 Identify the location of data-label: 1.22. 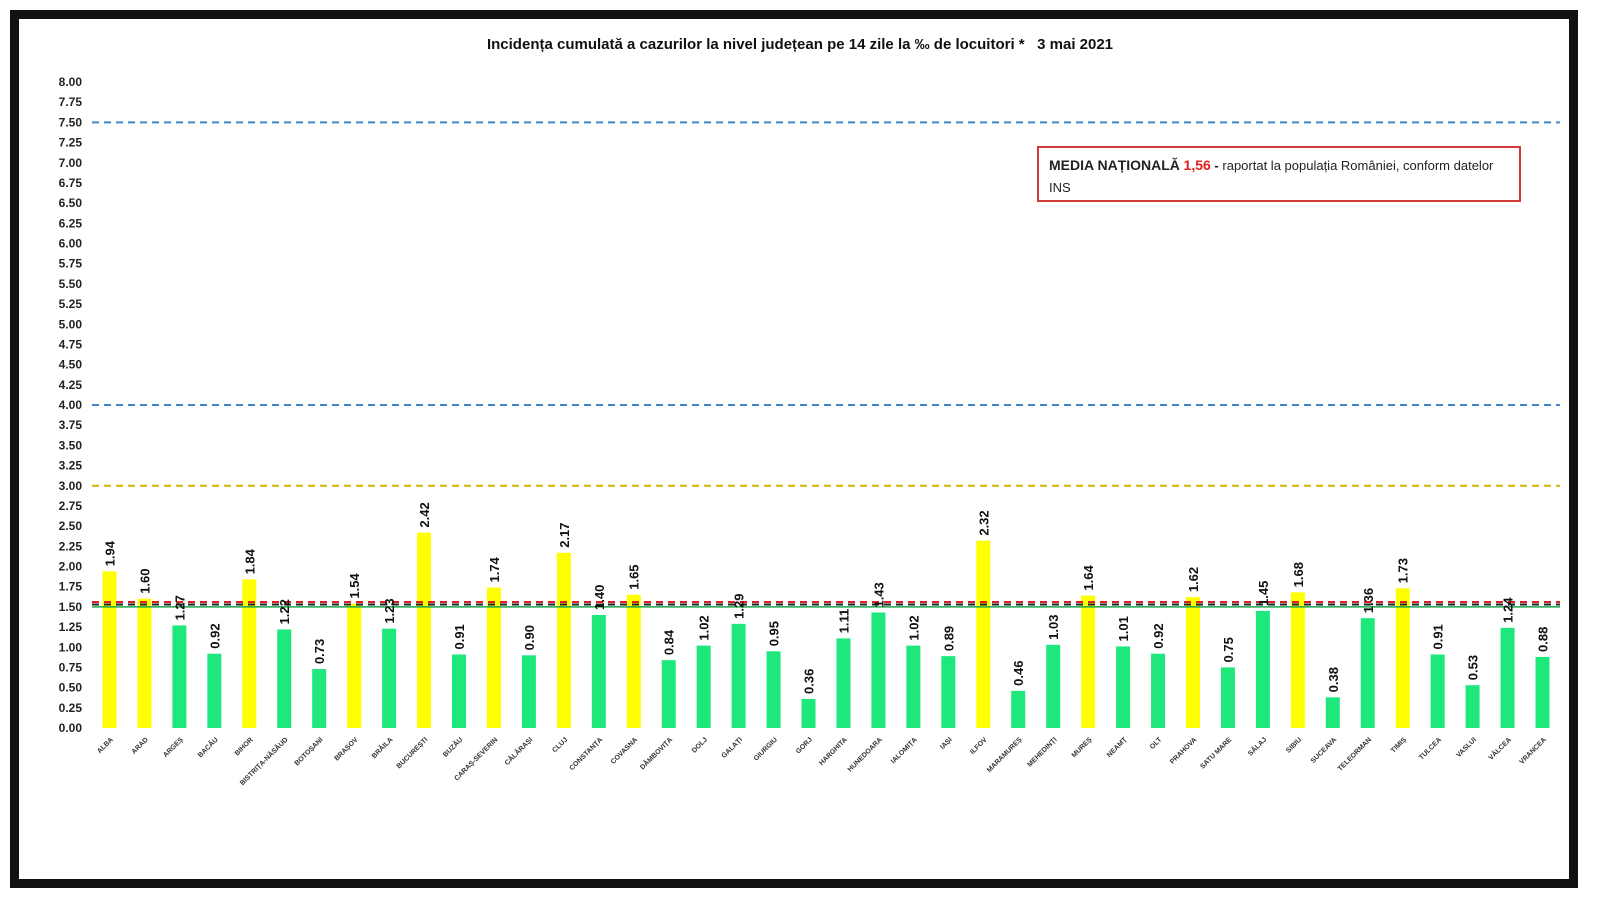
(284, 611).